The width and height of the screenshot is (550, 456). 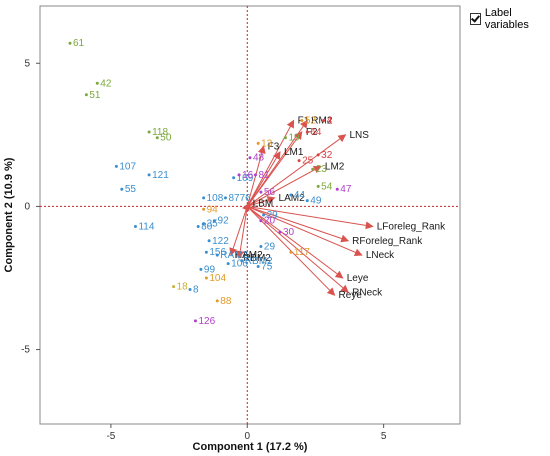 I want to click on point-label: 50, so click(x=166, y=138).